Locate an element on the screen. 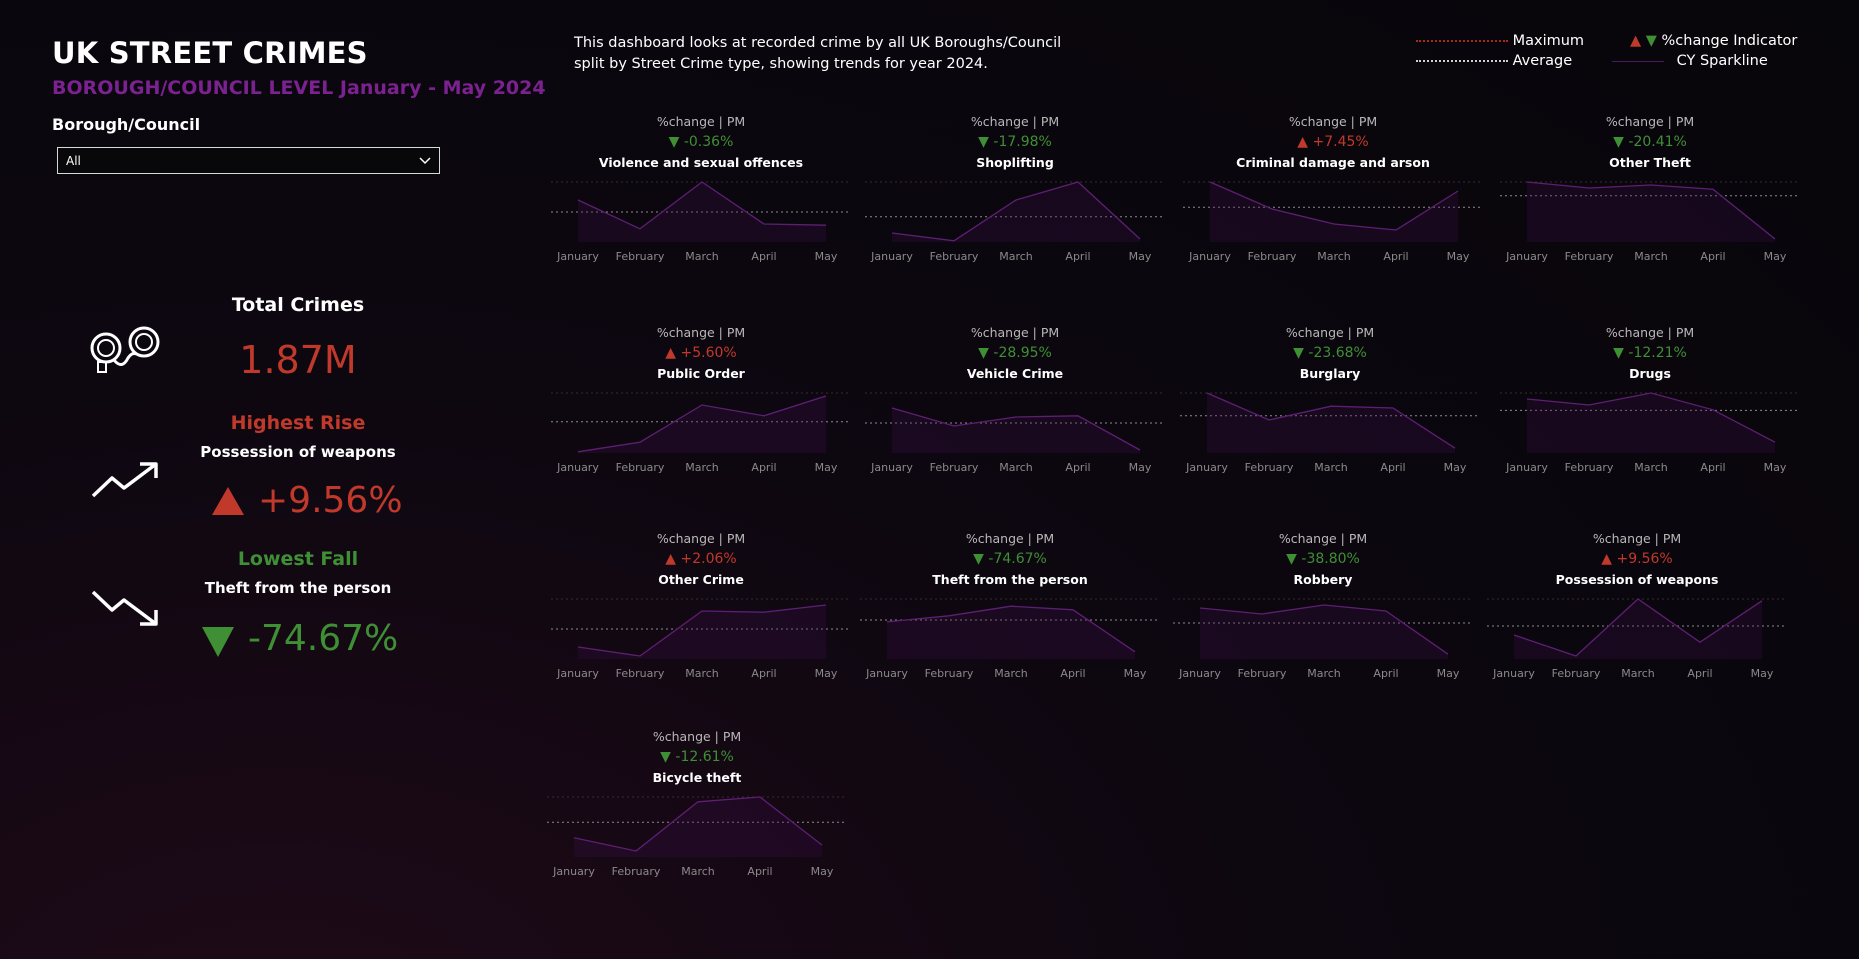 This screenshot has height=959, width=1859. average-line-swatch is located at coordinates (1462, 61).